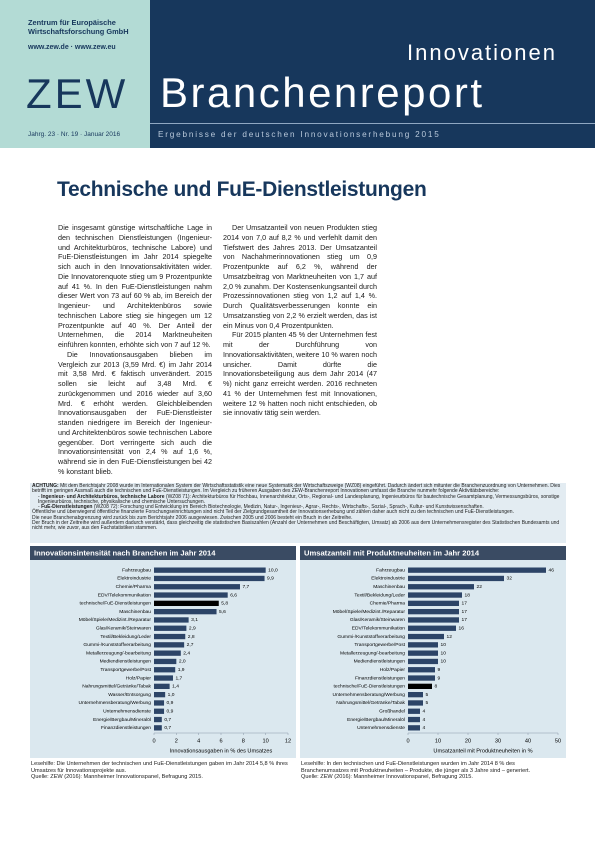 This screenshot has height=842, width=595. What do you see at coordinates (438, 741) in the screenshot?
I see `x-tick-label: 10` at bounding box center [438, 741].